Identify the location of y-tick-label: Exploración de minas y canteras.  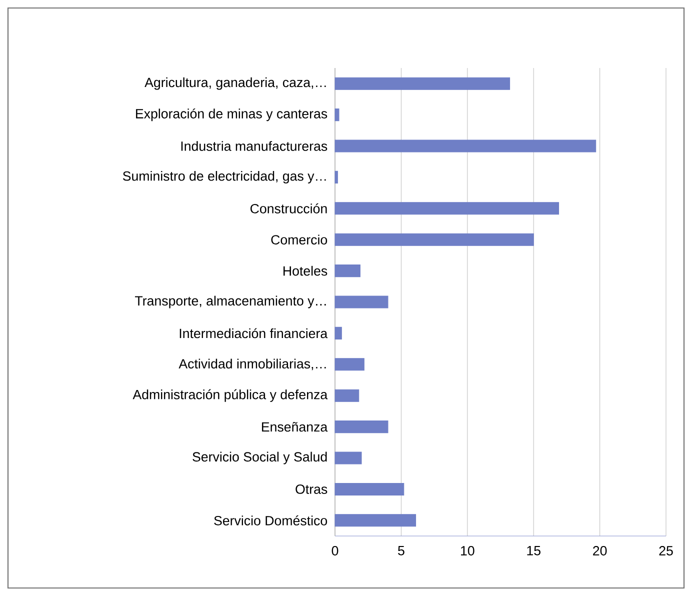
(232, 115).